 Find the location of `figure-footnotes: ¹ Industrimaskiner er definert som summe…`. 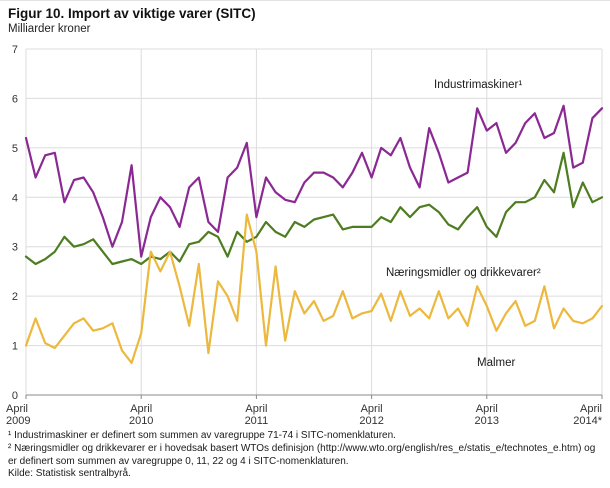

figure-footnotes: ¹ Industrimaskiner er definert som summe… is located at coordinates (305, 455).